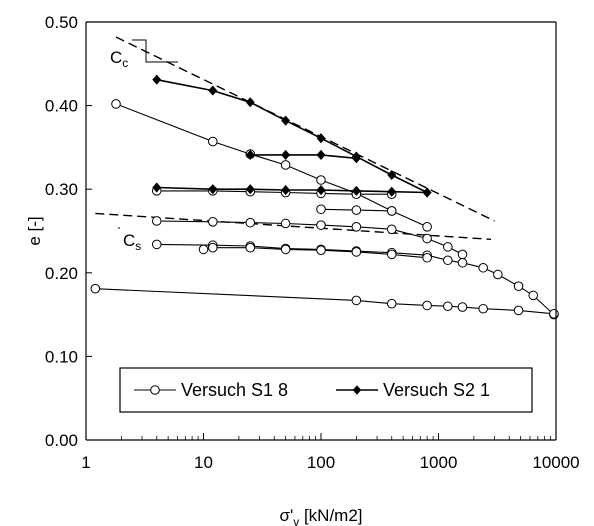 This screenshot has width=594, height=526. What do you see at coordinates (61, 356) in the screenshot?
I see `y-tick-label: 0.10` at bounding box center [61, 356].